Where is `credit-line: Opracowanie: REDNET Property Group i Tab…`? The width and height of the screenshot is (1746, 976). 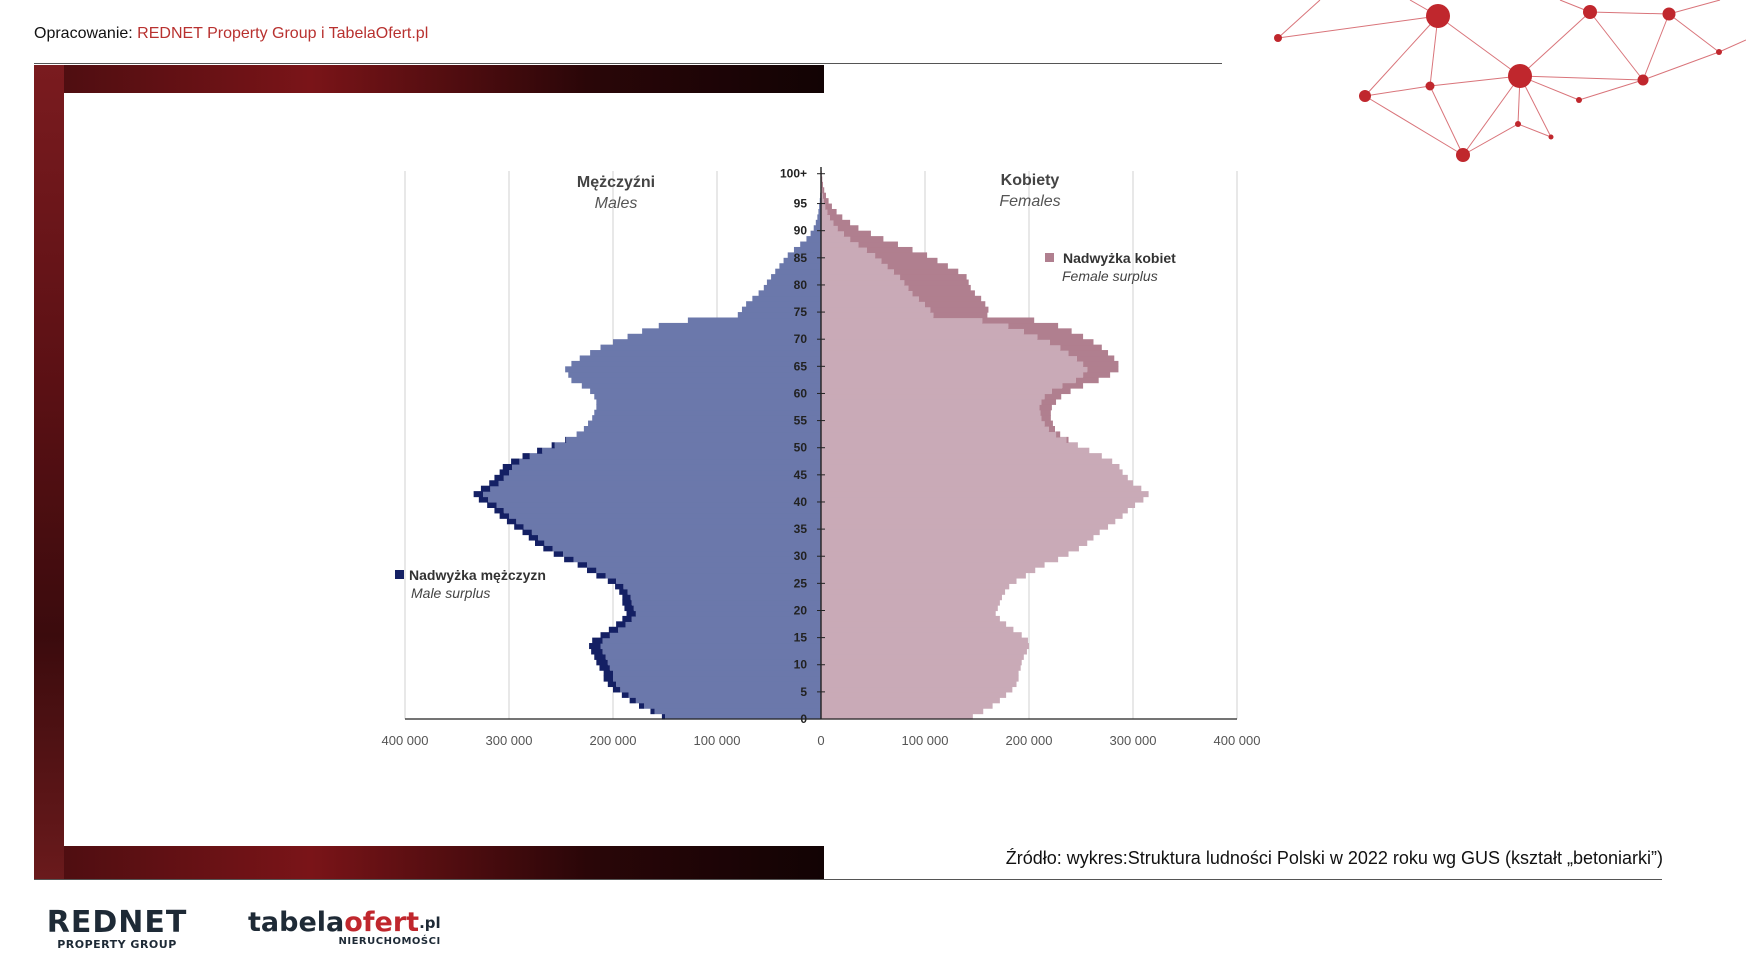 credit-line: Opracowanie: REDNET Property Group i Tab… is located at coordinates (231, 34).